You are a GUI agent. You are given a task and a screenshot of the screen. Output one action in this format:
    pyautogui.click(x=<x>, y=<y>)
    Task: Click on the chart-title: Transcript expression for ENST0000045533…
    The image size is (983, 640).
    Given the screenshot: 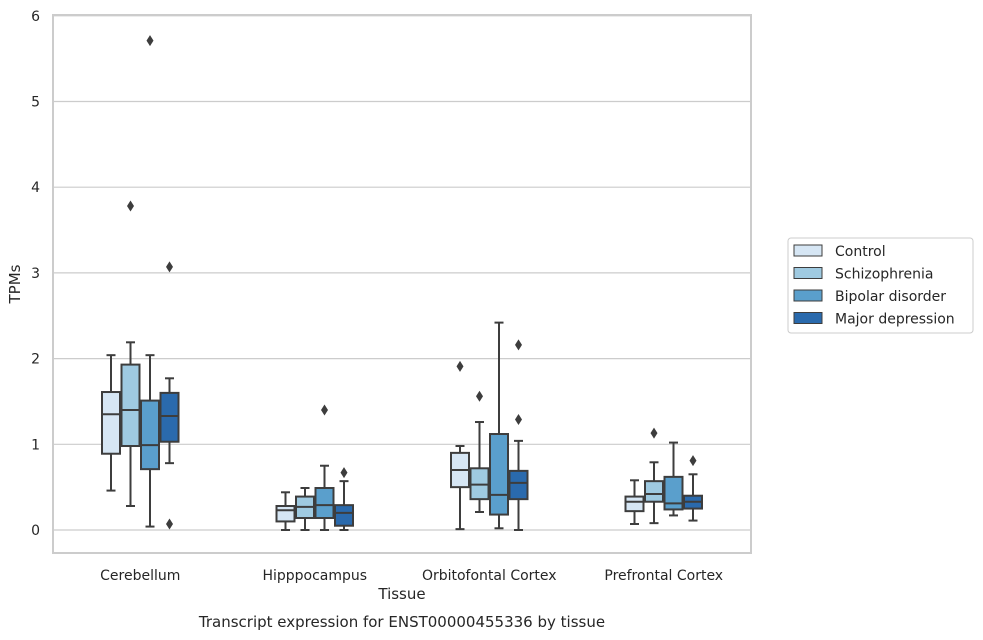 What is the action you would take?
    pyautogui.click(x=401, y=622)
    